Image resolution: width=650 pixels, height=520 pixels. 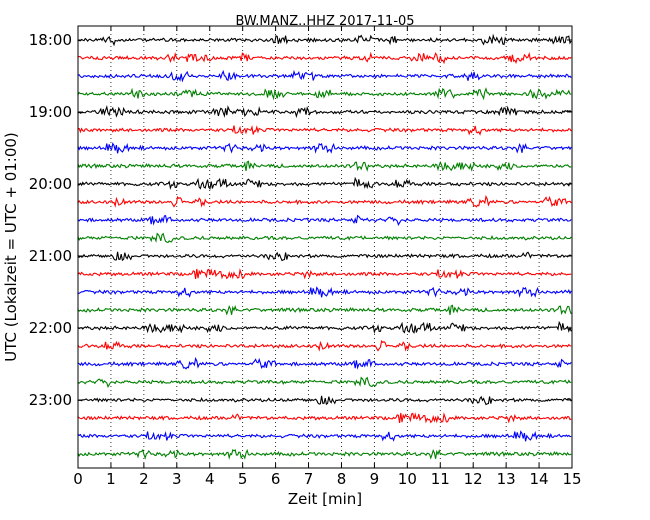 I want to click on trace-2045, so click(x=324, y=238).